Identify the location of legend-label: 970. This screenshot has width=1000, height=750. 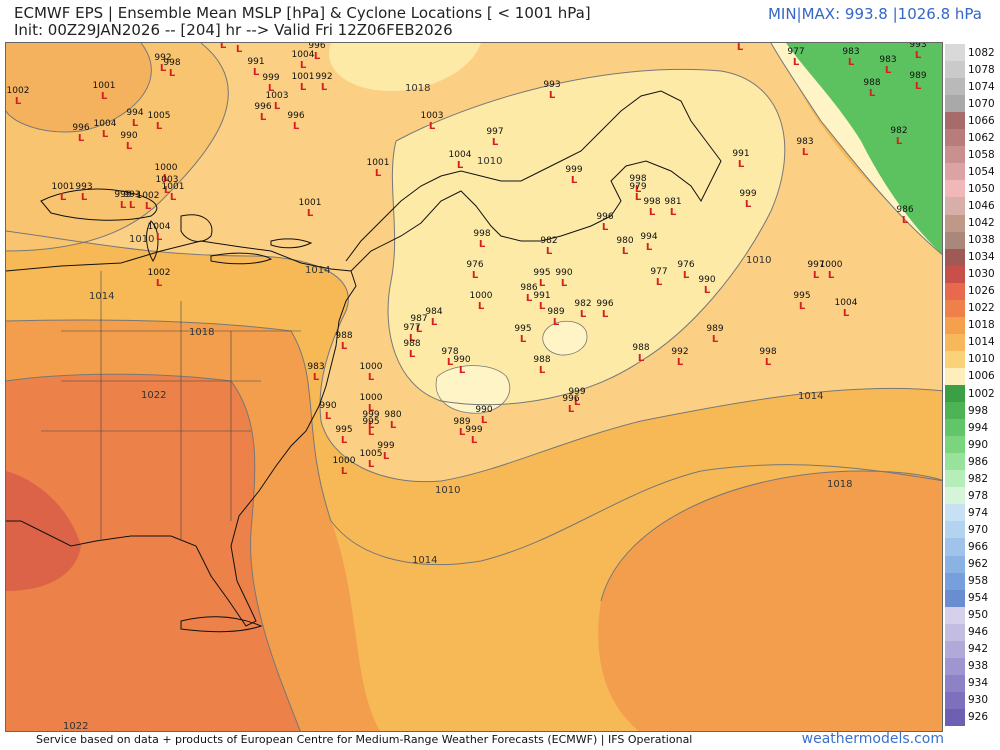
(978, 529).